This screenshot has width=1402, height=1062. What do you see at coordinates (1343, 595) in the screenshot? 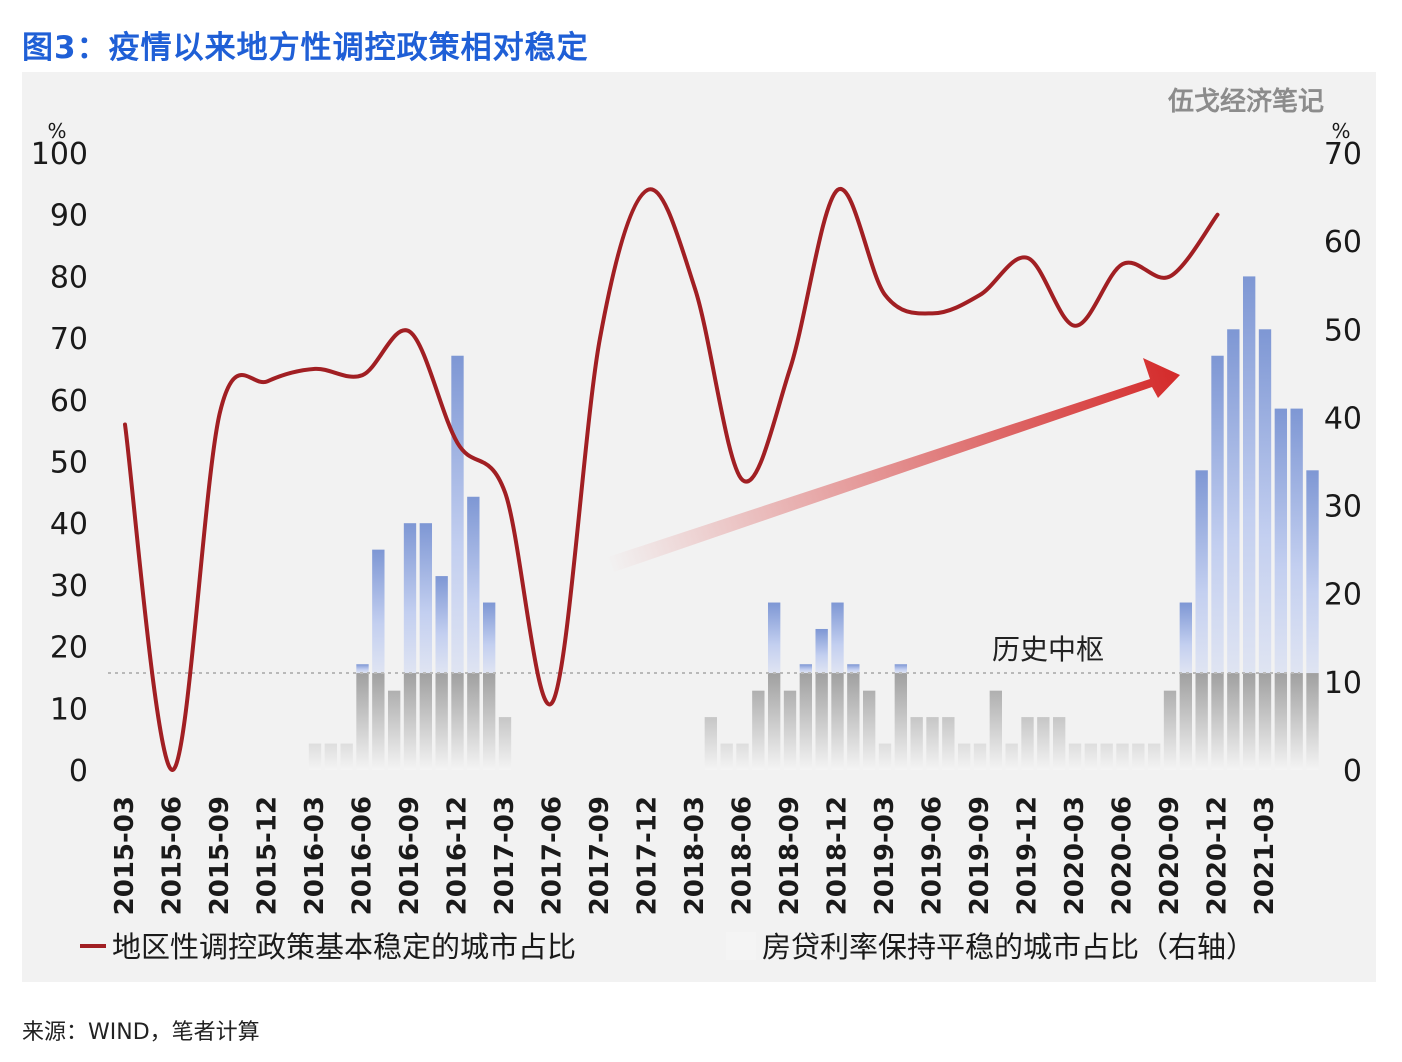
I see `right-axis-tick-label: 20` at bounding box center [1343, 595].